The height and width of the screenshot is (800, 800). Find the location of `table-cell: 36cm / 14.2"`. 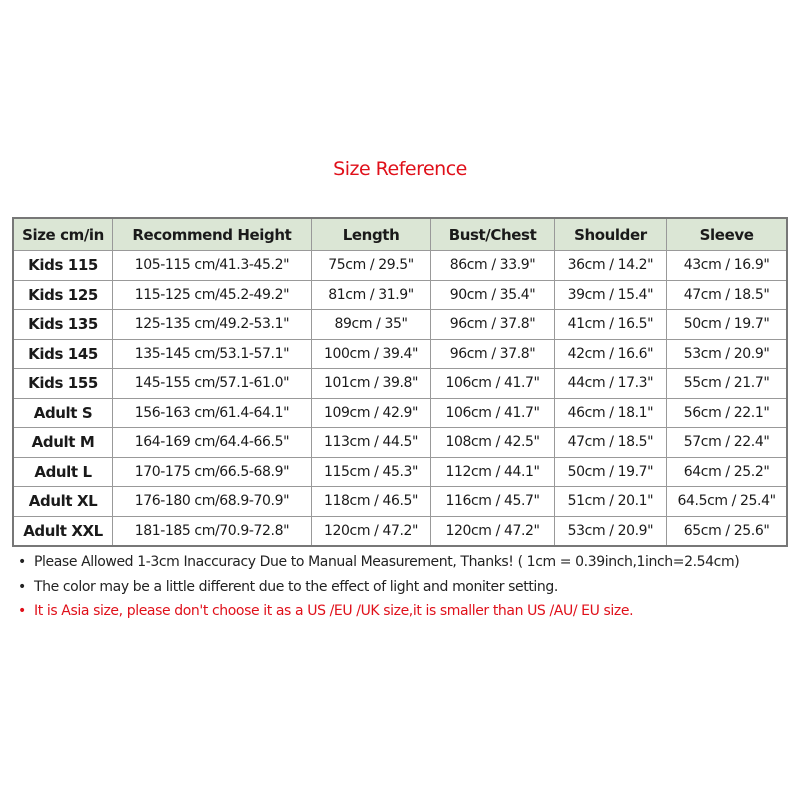

table-cell: 36cm / 14.2" is located at coordinates (610, 265).